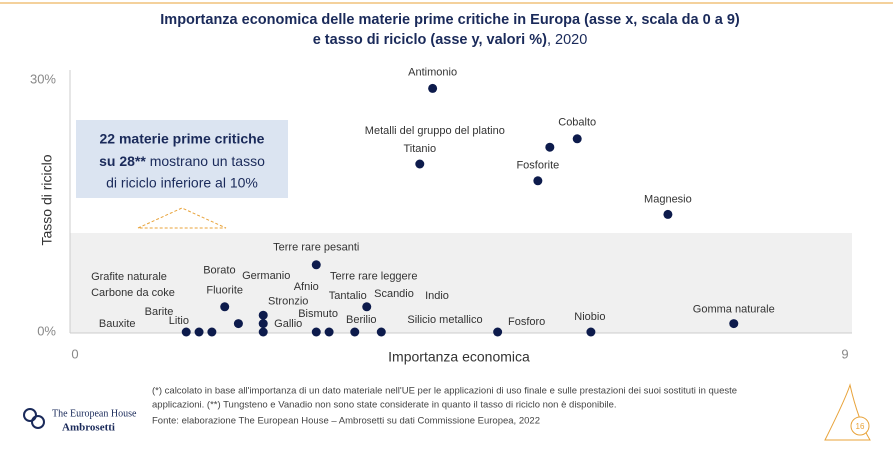 The width and height of the screenshot is (893, 449). I want to click on point-label: Niobio, so click(589, 317).